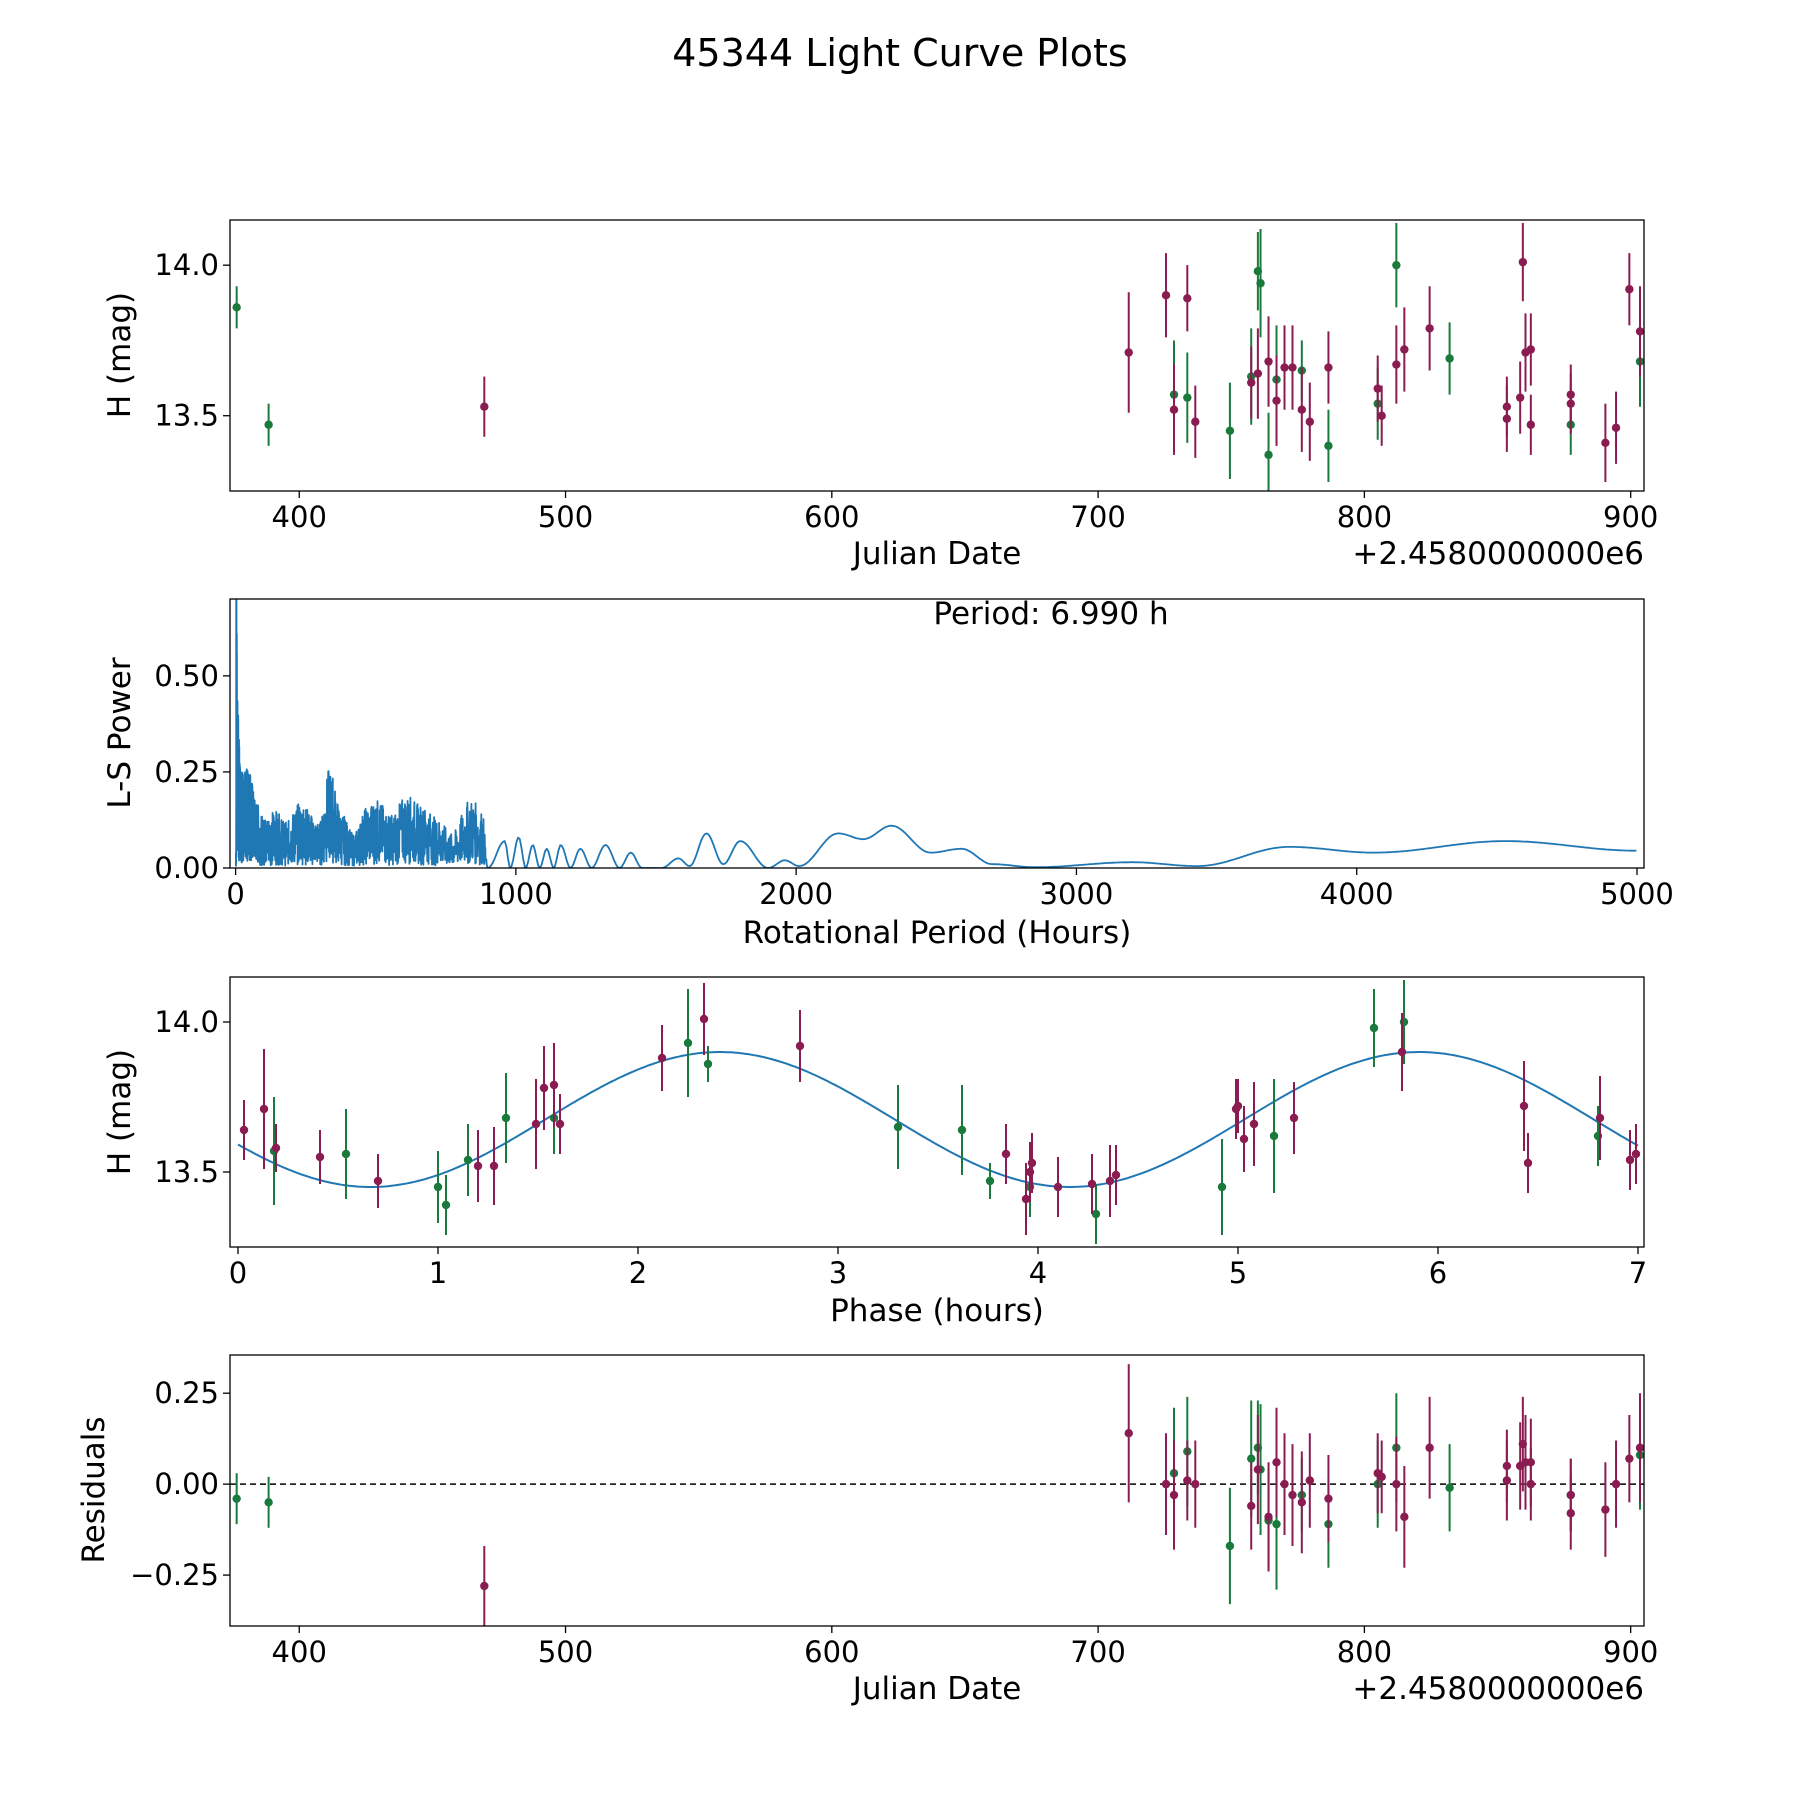  Describe the element at coordinates (565, 1652) in the screenshot. I see `resid-xtick-label: 500` at that location.